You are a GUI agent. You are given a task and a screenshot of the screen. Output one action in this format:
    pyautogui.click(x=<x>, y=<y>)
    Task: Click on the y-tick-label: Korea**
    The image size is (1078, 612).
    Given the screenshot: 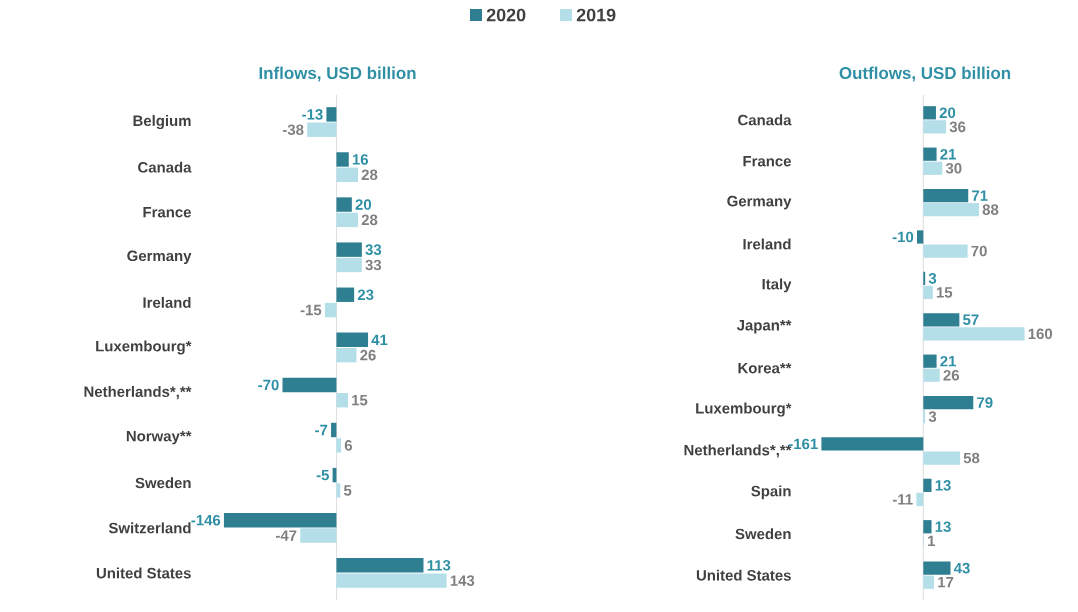 What is the action you would take?
    pyautogui.click(x=765, y=368)
    